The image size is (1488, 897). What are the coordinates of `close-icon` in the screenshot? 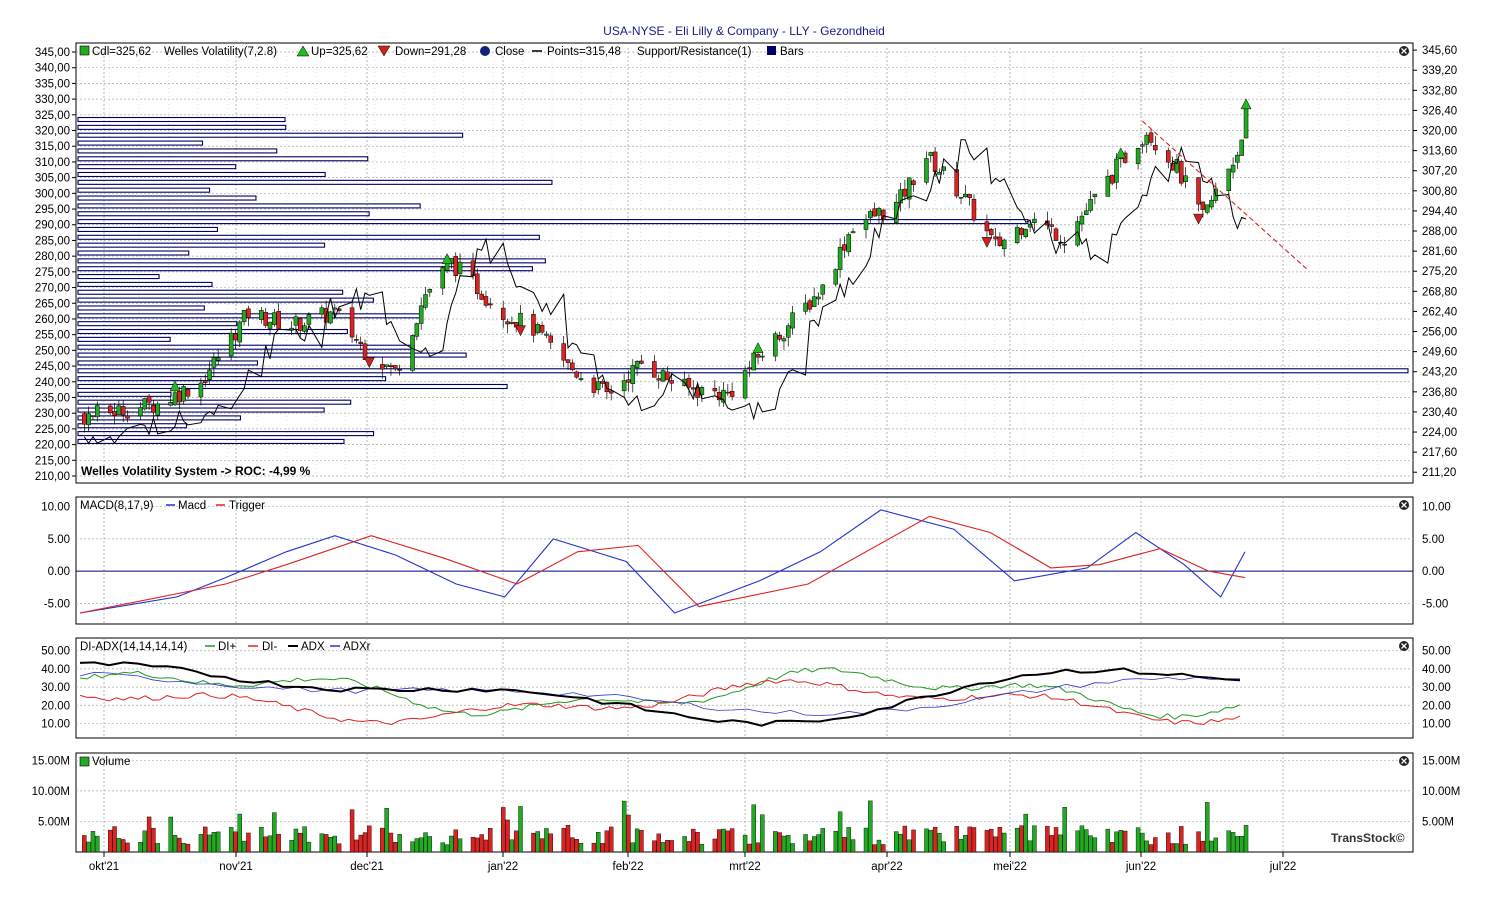 It's located at (1404, 646).